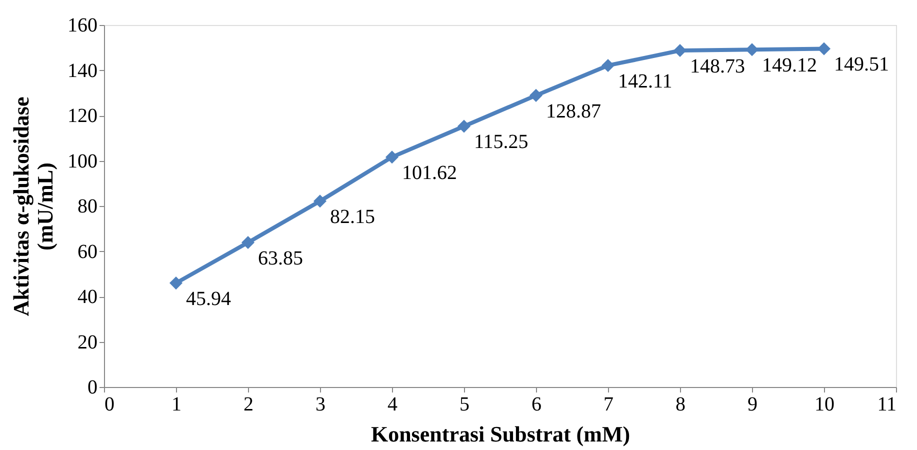 This screenshot has width=917, height=450. What do you see at coordinates (88, 342) in the screenshot?
I see `y-tick-label: 20` at bounding box center [88, 342].